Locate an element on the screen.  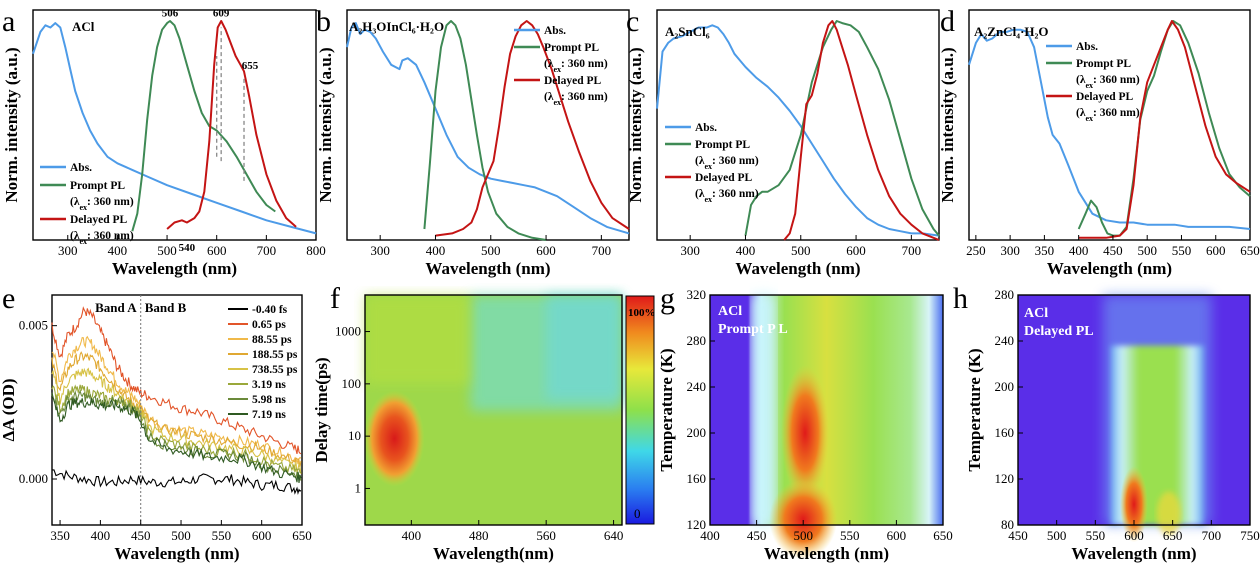
panel-a-series-delayed-pl is located at coordinates (231, 125).